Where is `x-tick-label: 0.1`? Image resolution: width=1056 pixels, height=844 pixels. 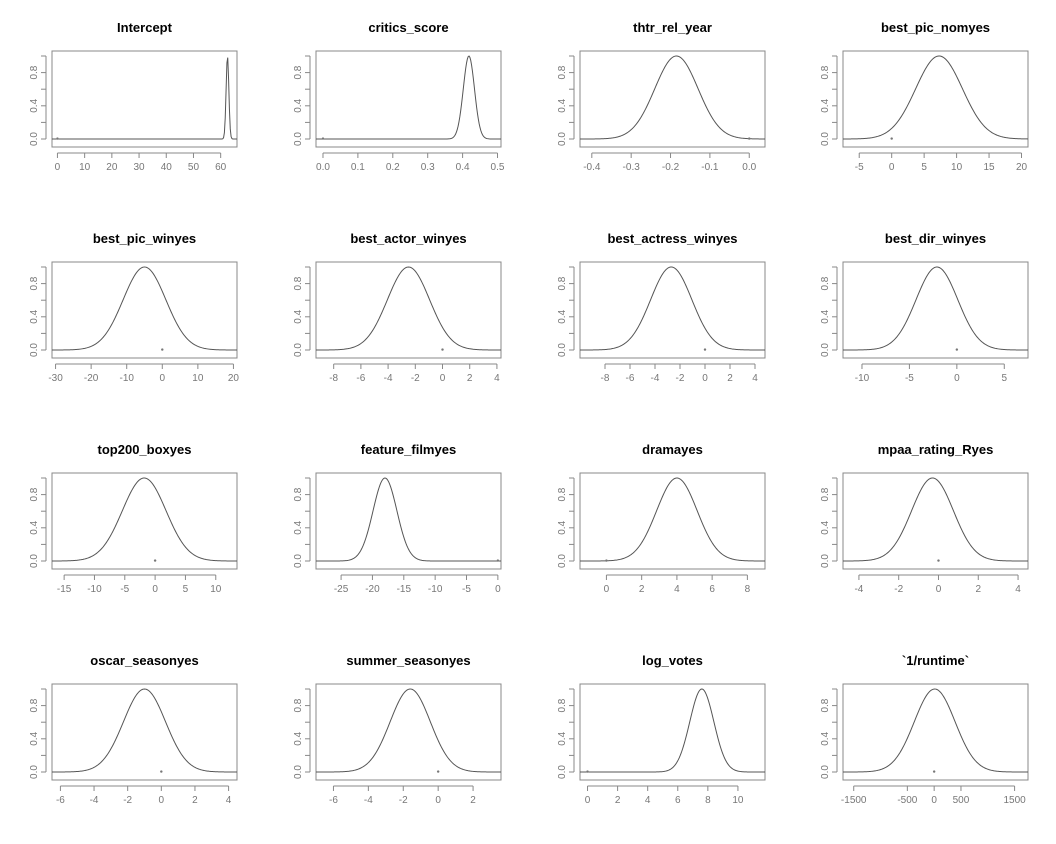 x-tick-label: 0.1 is located at coordinates (358, 167).